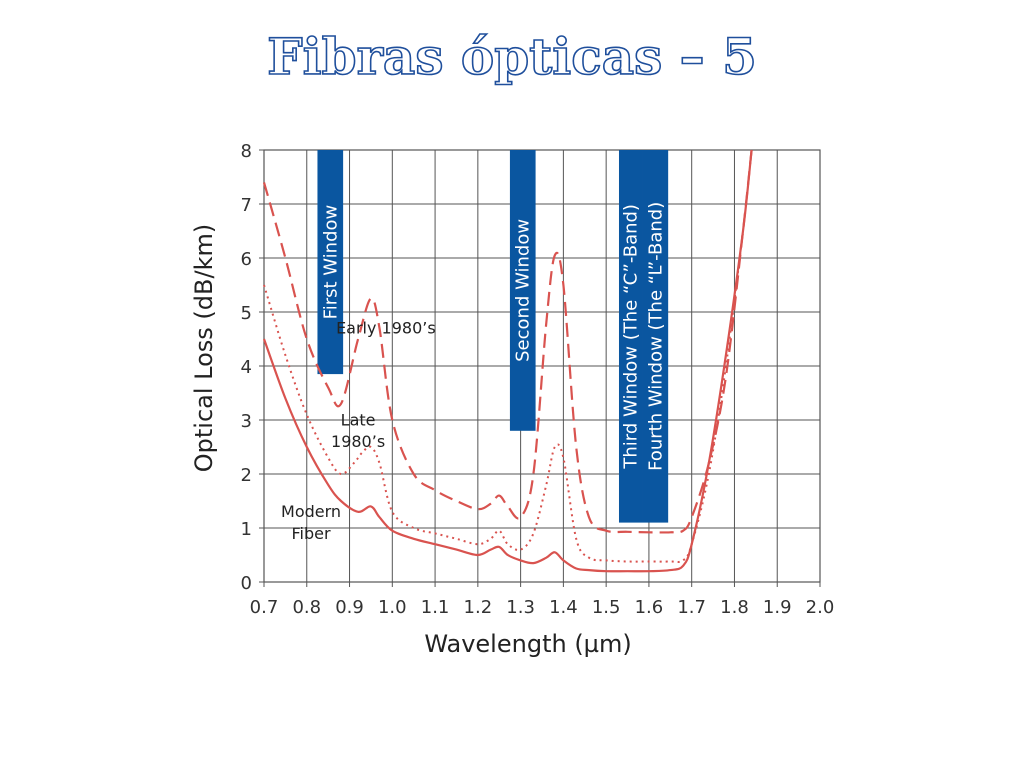 The width and height of the screenshot is (1024, 768). I want to click on curve-annotation: Early 1980’s, so click(386, 328).